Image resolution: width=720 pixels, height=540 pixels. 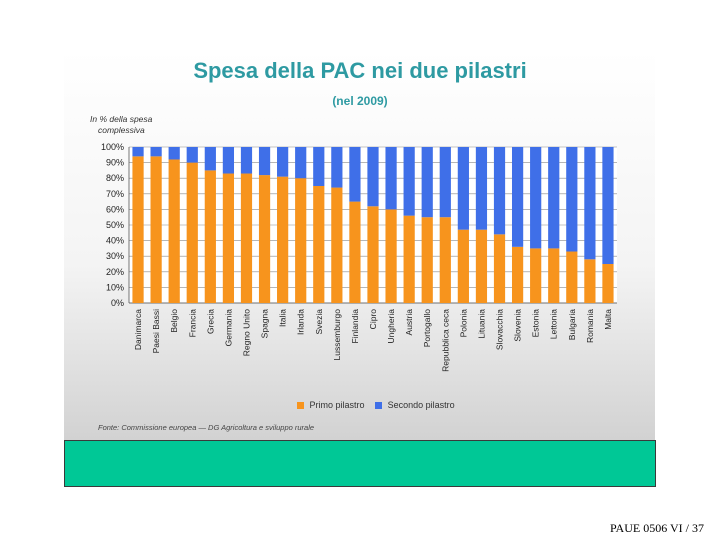 What do you see at coordinates (337, 335) in the screenshot?
I see `x-tick-label: Lussemburgo` at bounding box center [337, 335].